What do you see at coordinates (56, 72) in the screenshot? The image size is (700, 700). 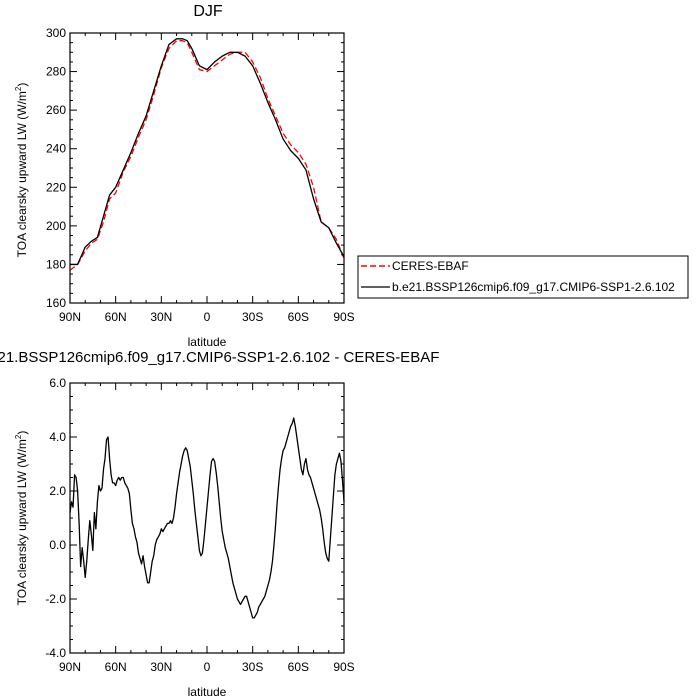 I see `upper-y-tick-label: 280` at bounding box center [56, 72].